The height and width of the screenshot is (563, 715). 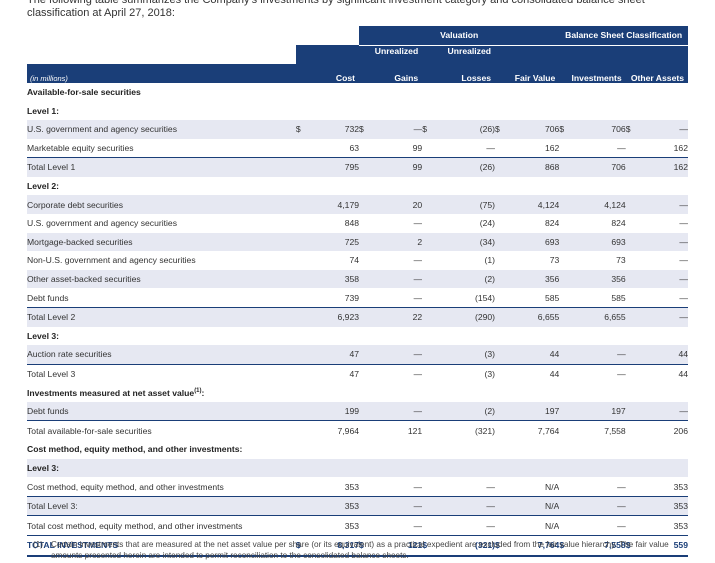 What do you see at coordinates (399, 336) in the screenshot?
I see `unrealized-gains-cell` at bounding box center [399, 336].